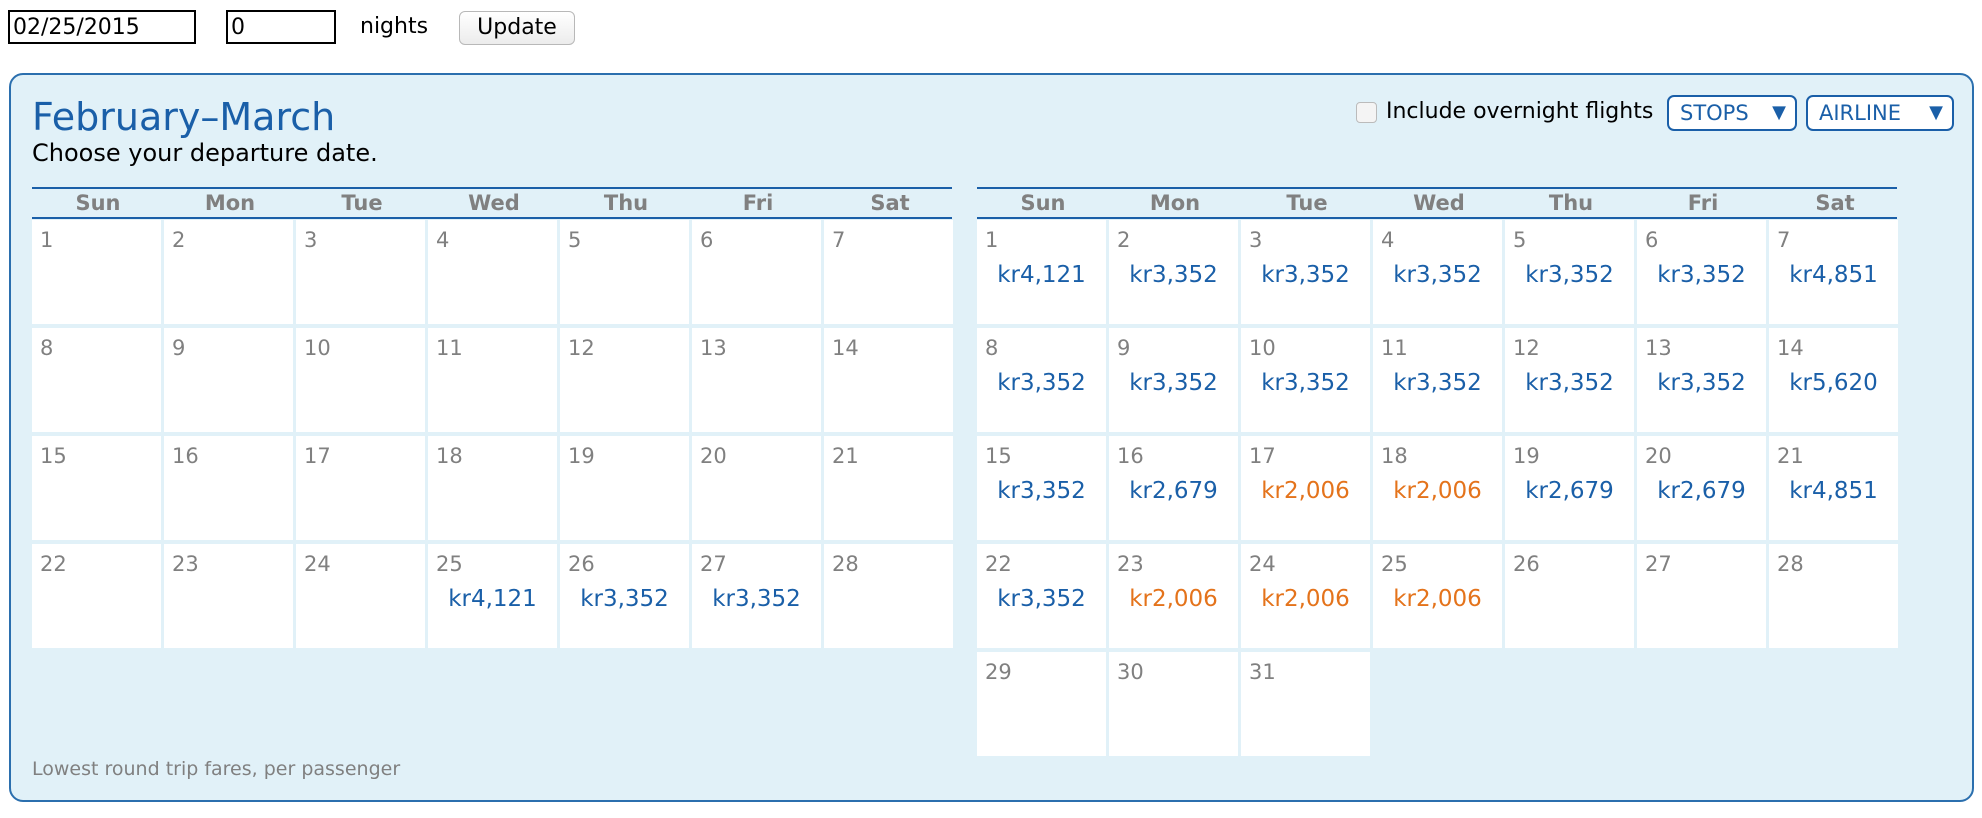 The height and width of the screenshot is (818, 1982). What do you see at coordinates (1880, 113) in the screenshot?
I see `airline-dropdown: AIRLINE ▼` at bounding box center [1880, 113].